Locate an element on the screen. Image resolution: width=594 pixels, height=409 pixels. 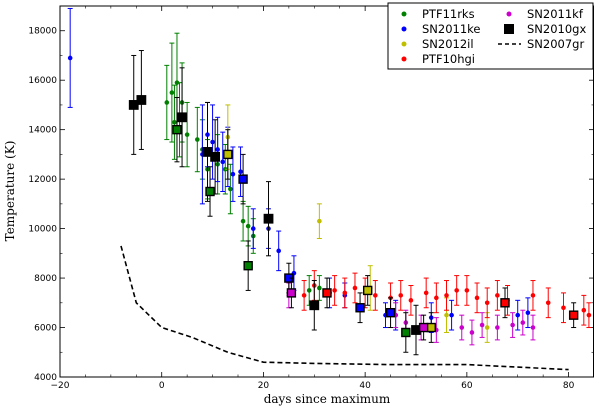
legend-sn2012il-label: SN2012il is located at coordinates (448, 44).